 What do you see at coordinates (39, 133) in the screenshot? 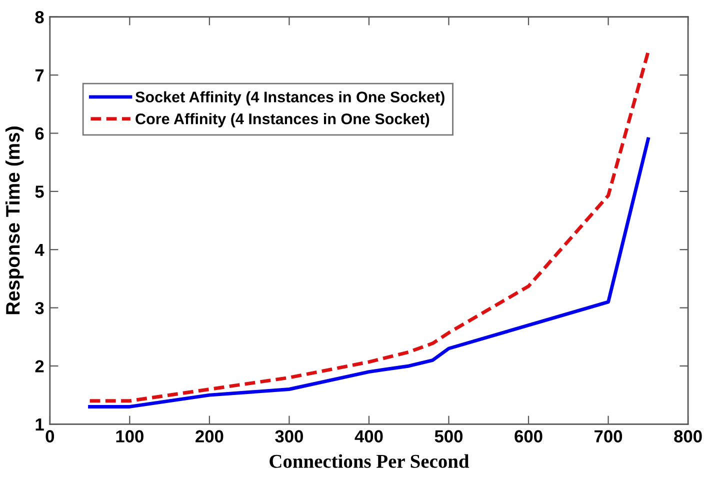
I see `y-tick-label: 6` at bounding box center [39, 133].